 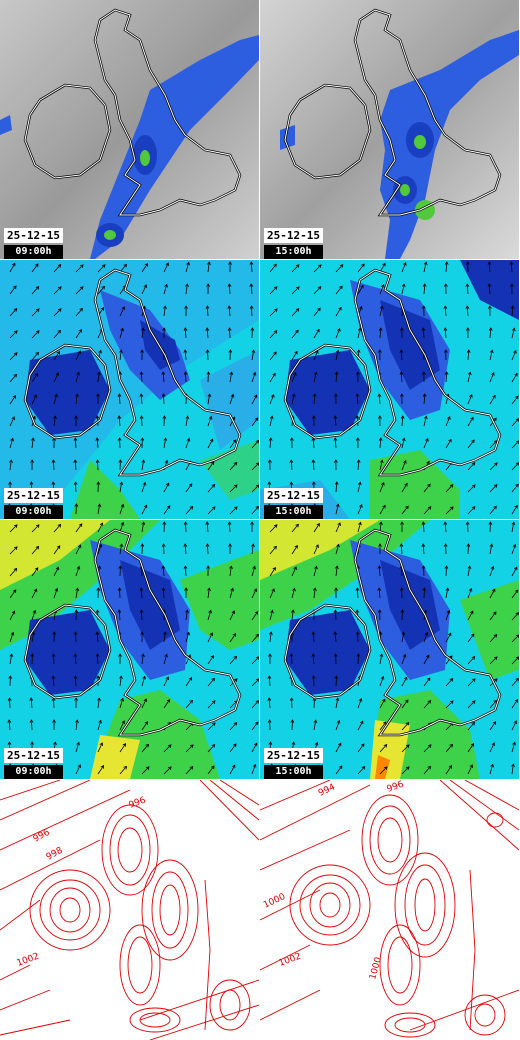 What do you see at coordinates (389, 389) in the screenshot?
I see `wind-panel-1500: 25-12-15 15:00h` at bounding box center [389, 389].